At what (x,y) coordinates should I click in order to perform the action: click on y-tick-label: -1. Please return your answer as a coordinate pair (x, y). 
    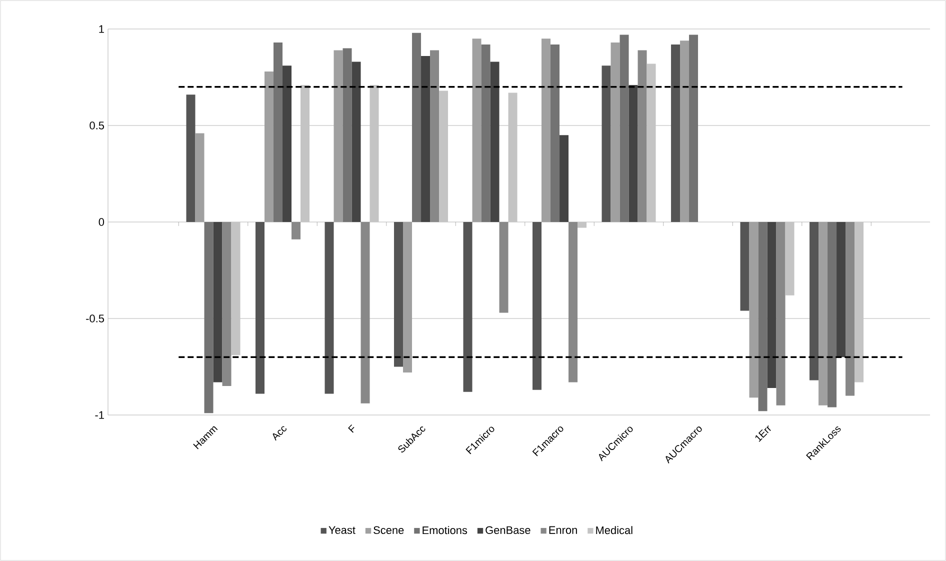
    Looking at the image, I should click on (99, 415).